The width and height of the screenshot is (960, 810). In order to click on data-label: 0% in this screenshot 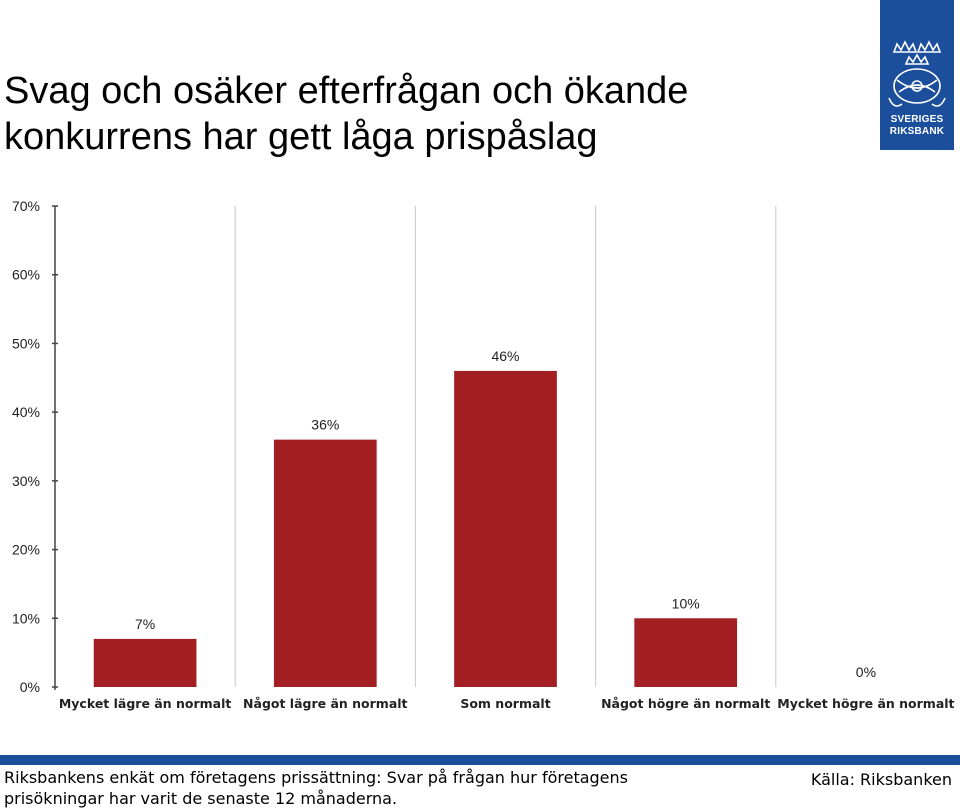, I will do `click(866, 672)`.